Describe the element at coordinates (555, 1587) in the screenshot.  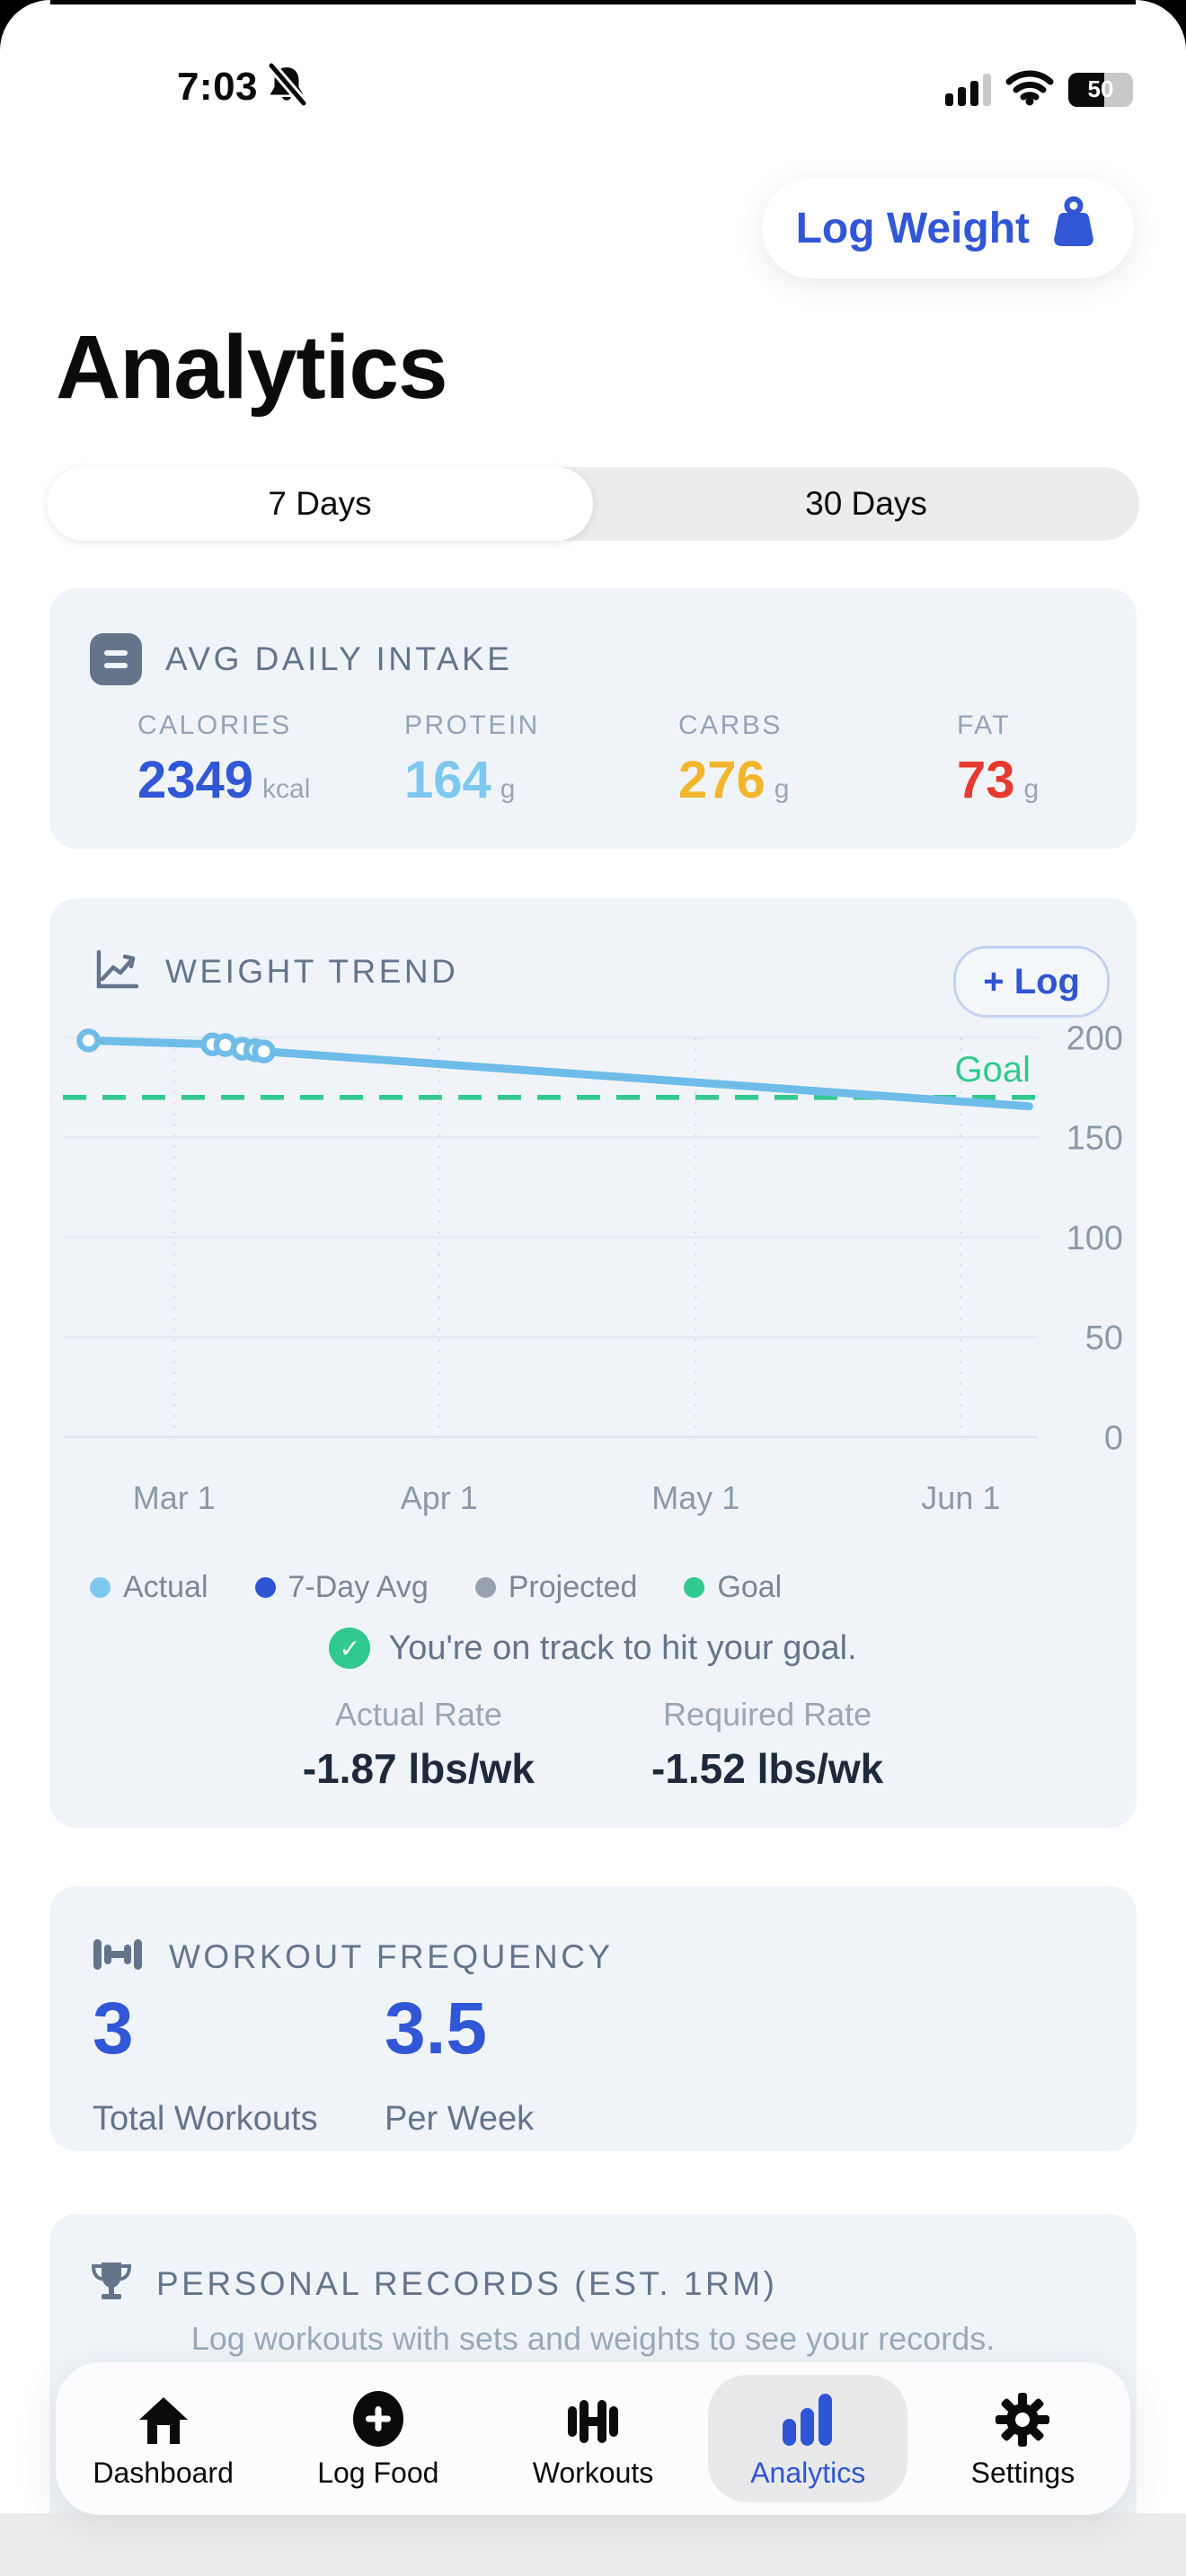
I see `legend-projected: Projected` at that location.